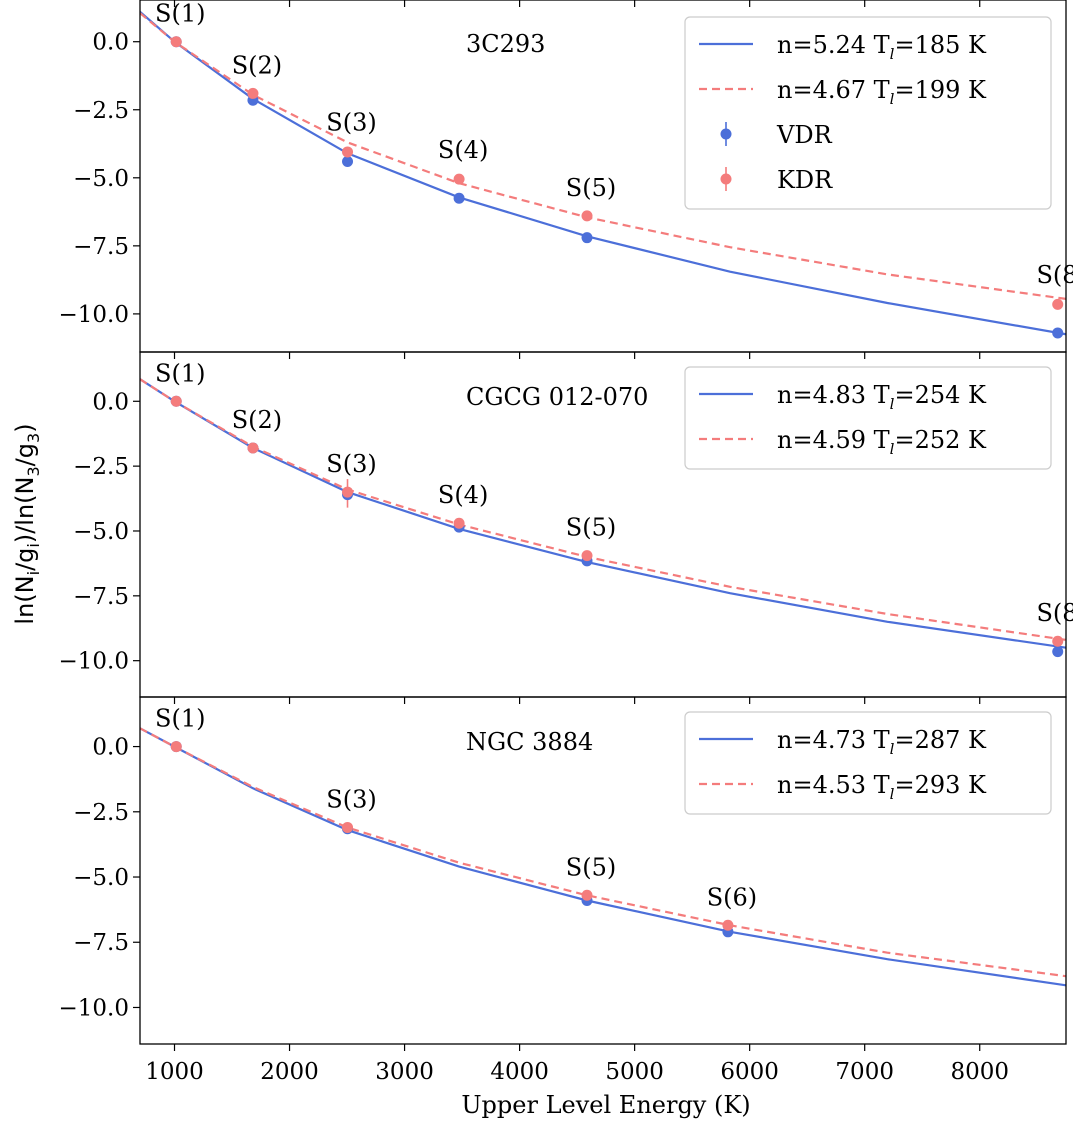  Describe the element at coordinates (749, 1072) in the screenshot. I see `x-tick-label: 6000` at that location.